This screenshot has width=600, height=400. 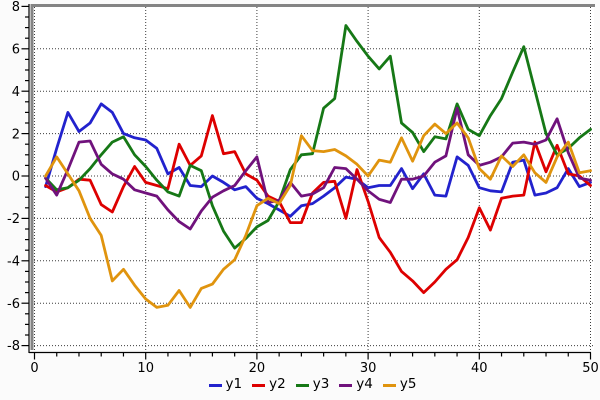 I want to click on y-axis-label-6: 6, so click(x=16, y=50).